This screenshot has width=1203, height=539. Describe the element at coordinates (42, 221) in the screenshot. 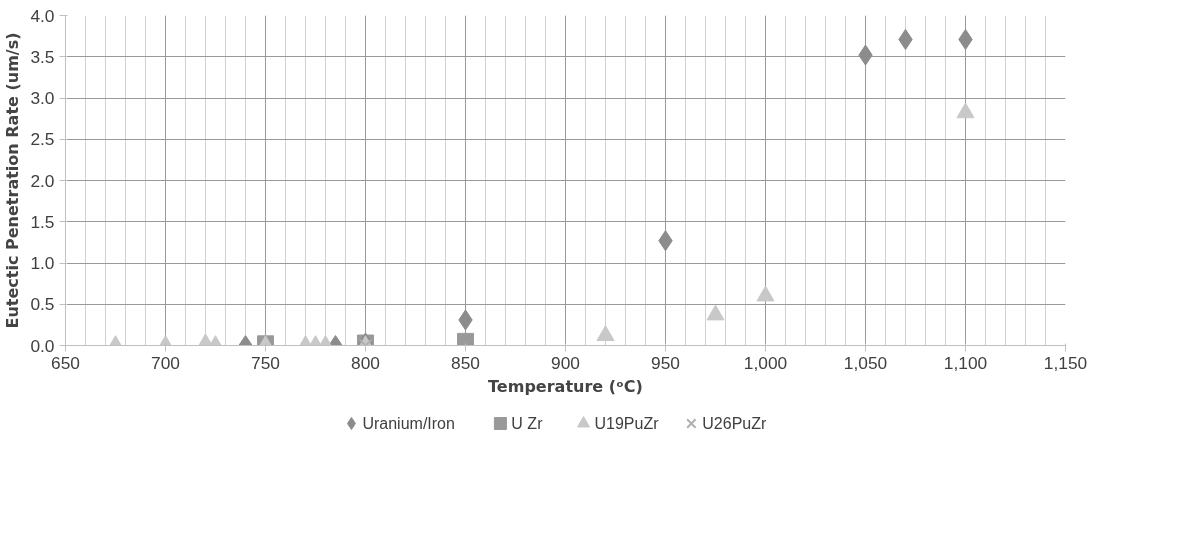

I see `y-tick-label: 1.5` at that location.